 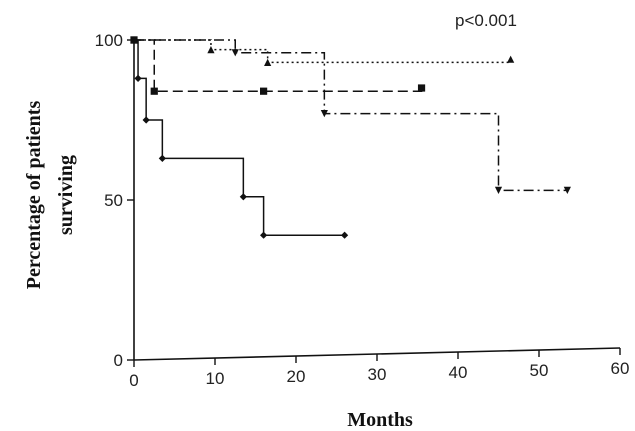 What do you see at coordinates (66, 195) in the screenshot?
I see `y-axis-title-line2: surviving` at bounding box center [66, 195].